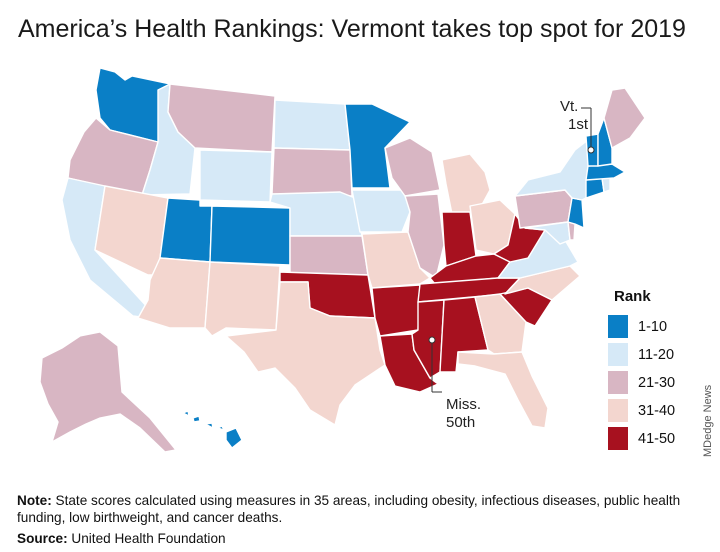 The image size is (720, 552). What do you see at coordinates (606, 185) in the screenshot?
I see `state-RI` at bounding box center [606, 185].